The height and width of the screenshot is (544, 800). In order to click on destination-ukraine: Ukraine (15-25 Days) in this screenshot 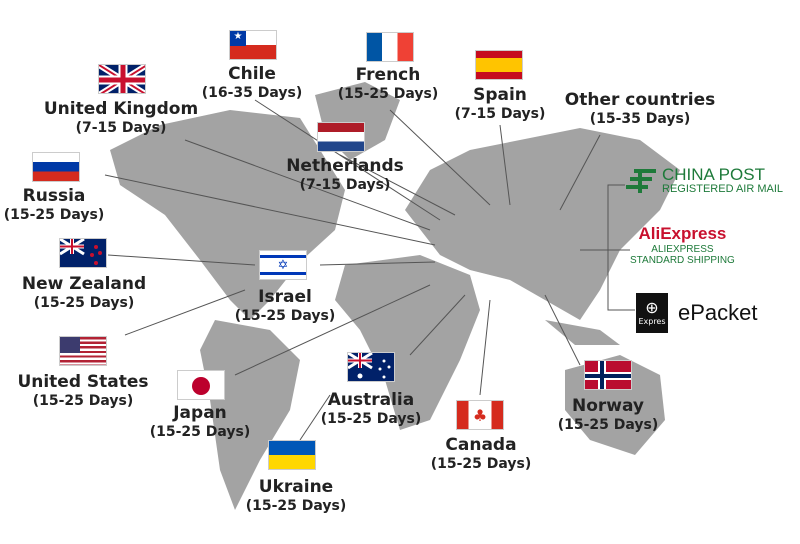, I will do `click(296, 496)`.